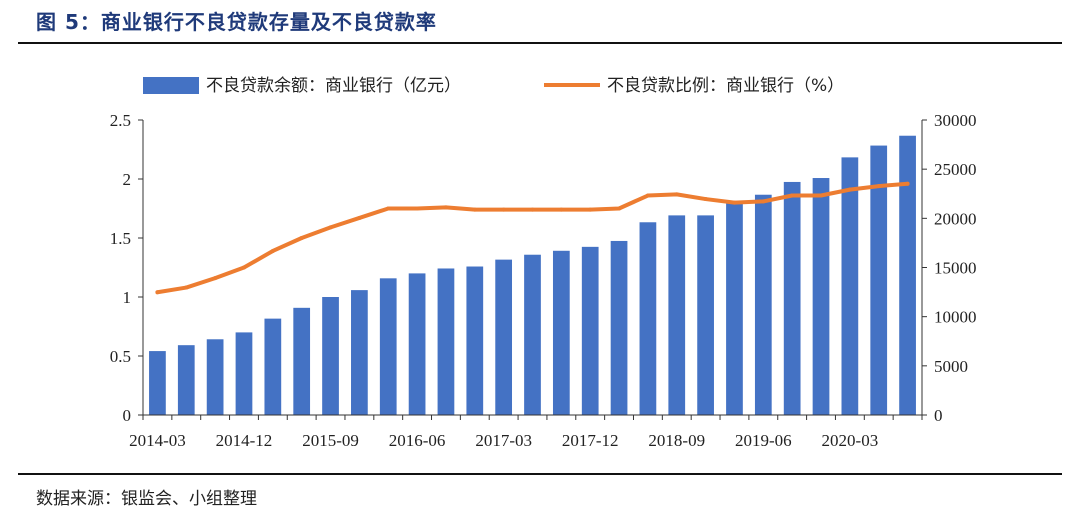  Describe the element at coordinates (171, 85) in the screenshot. I see `legend-bar-swatch` at that location.